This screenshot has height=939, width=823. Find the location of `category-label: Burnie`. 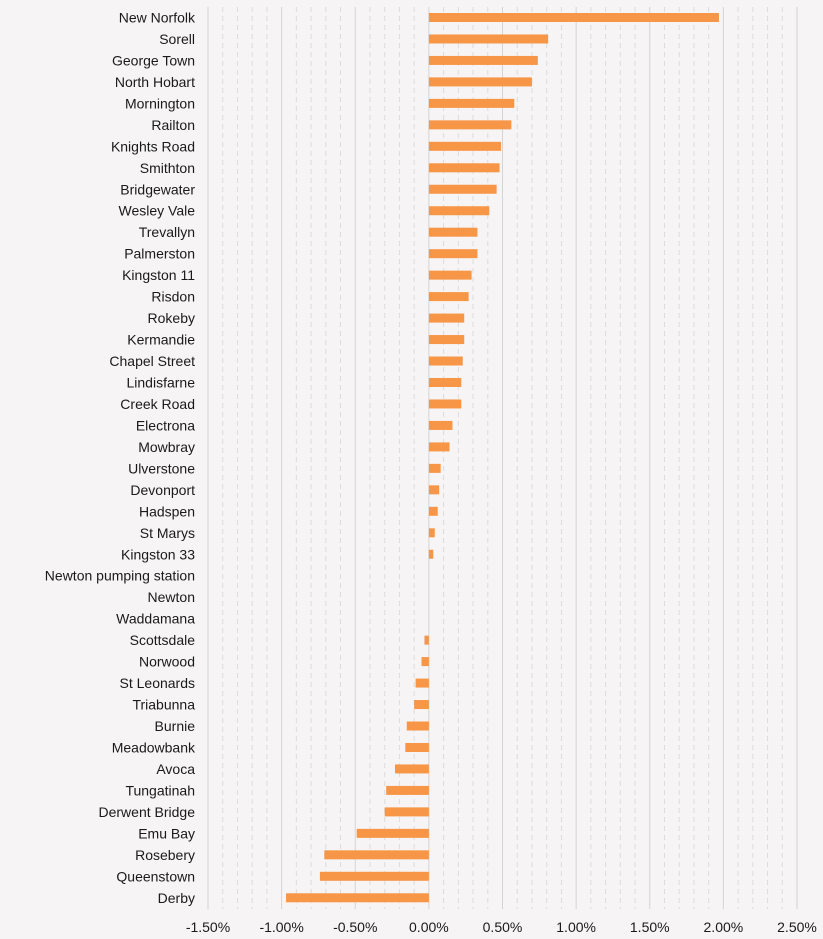

category-label: Burnie is located at coordinates (175, 726).